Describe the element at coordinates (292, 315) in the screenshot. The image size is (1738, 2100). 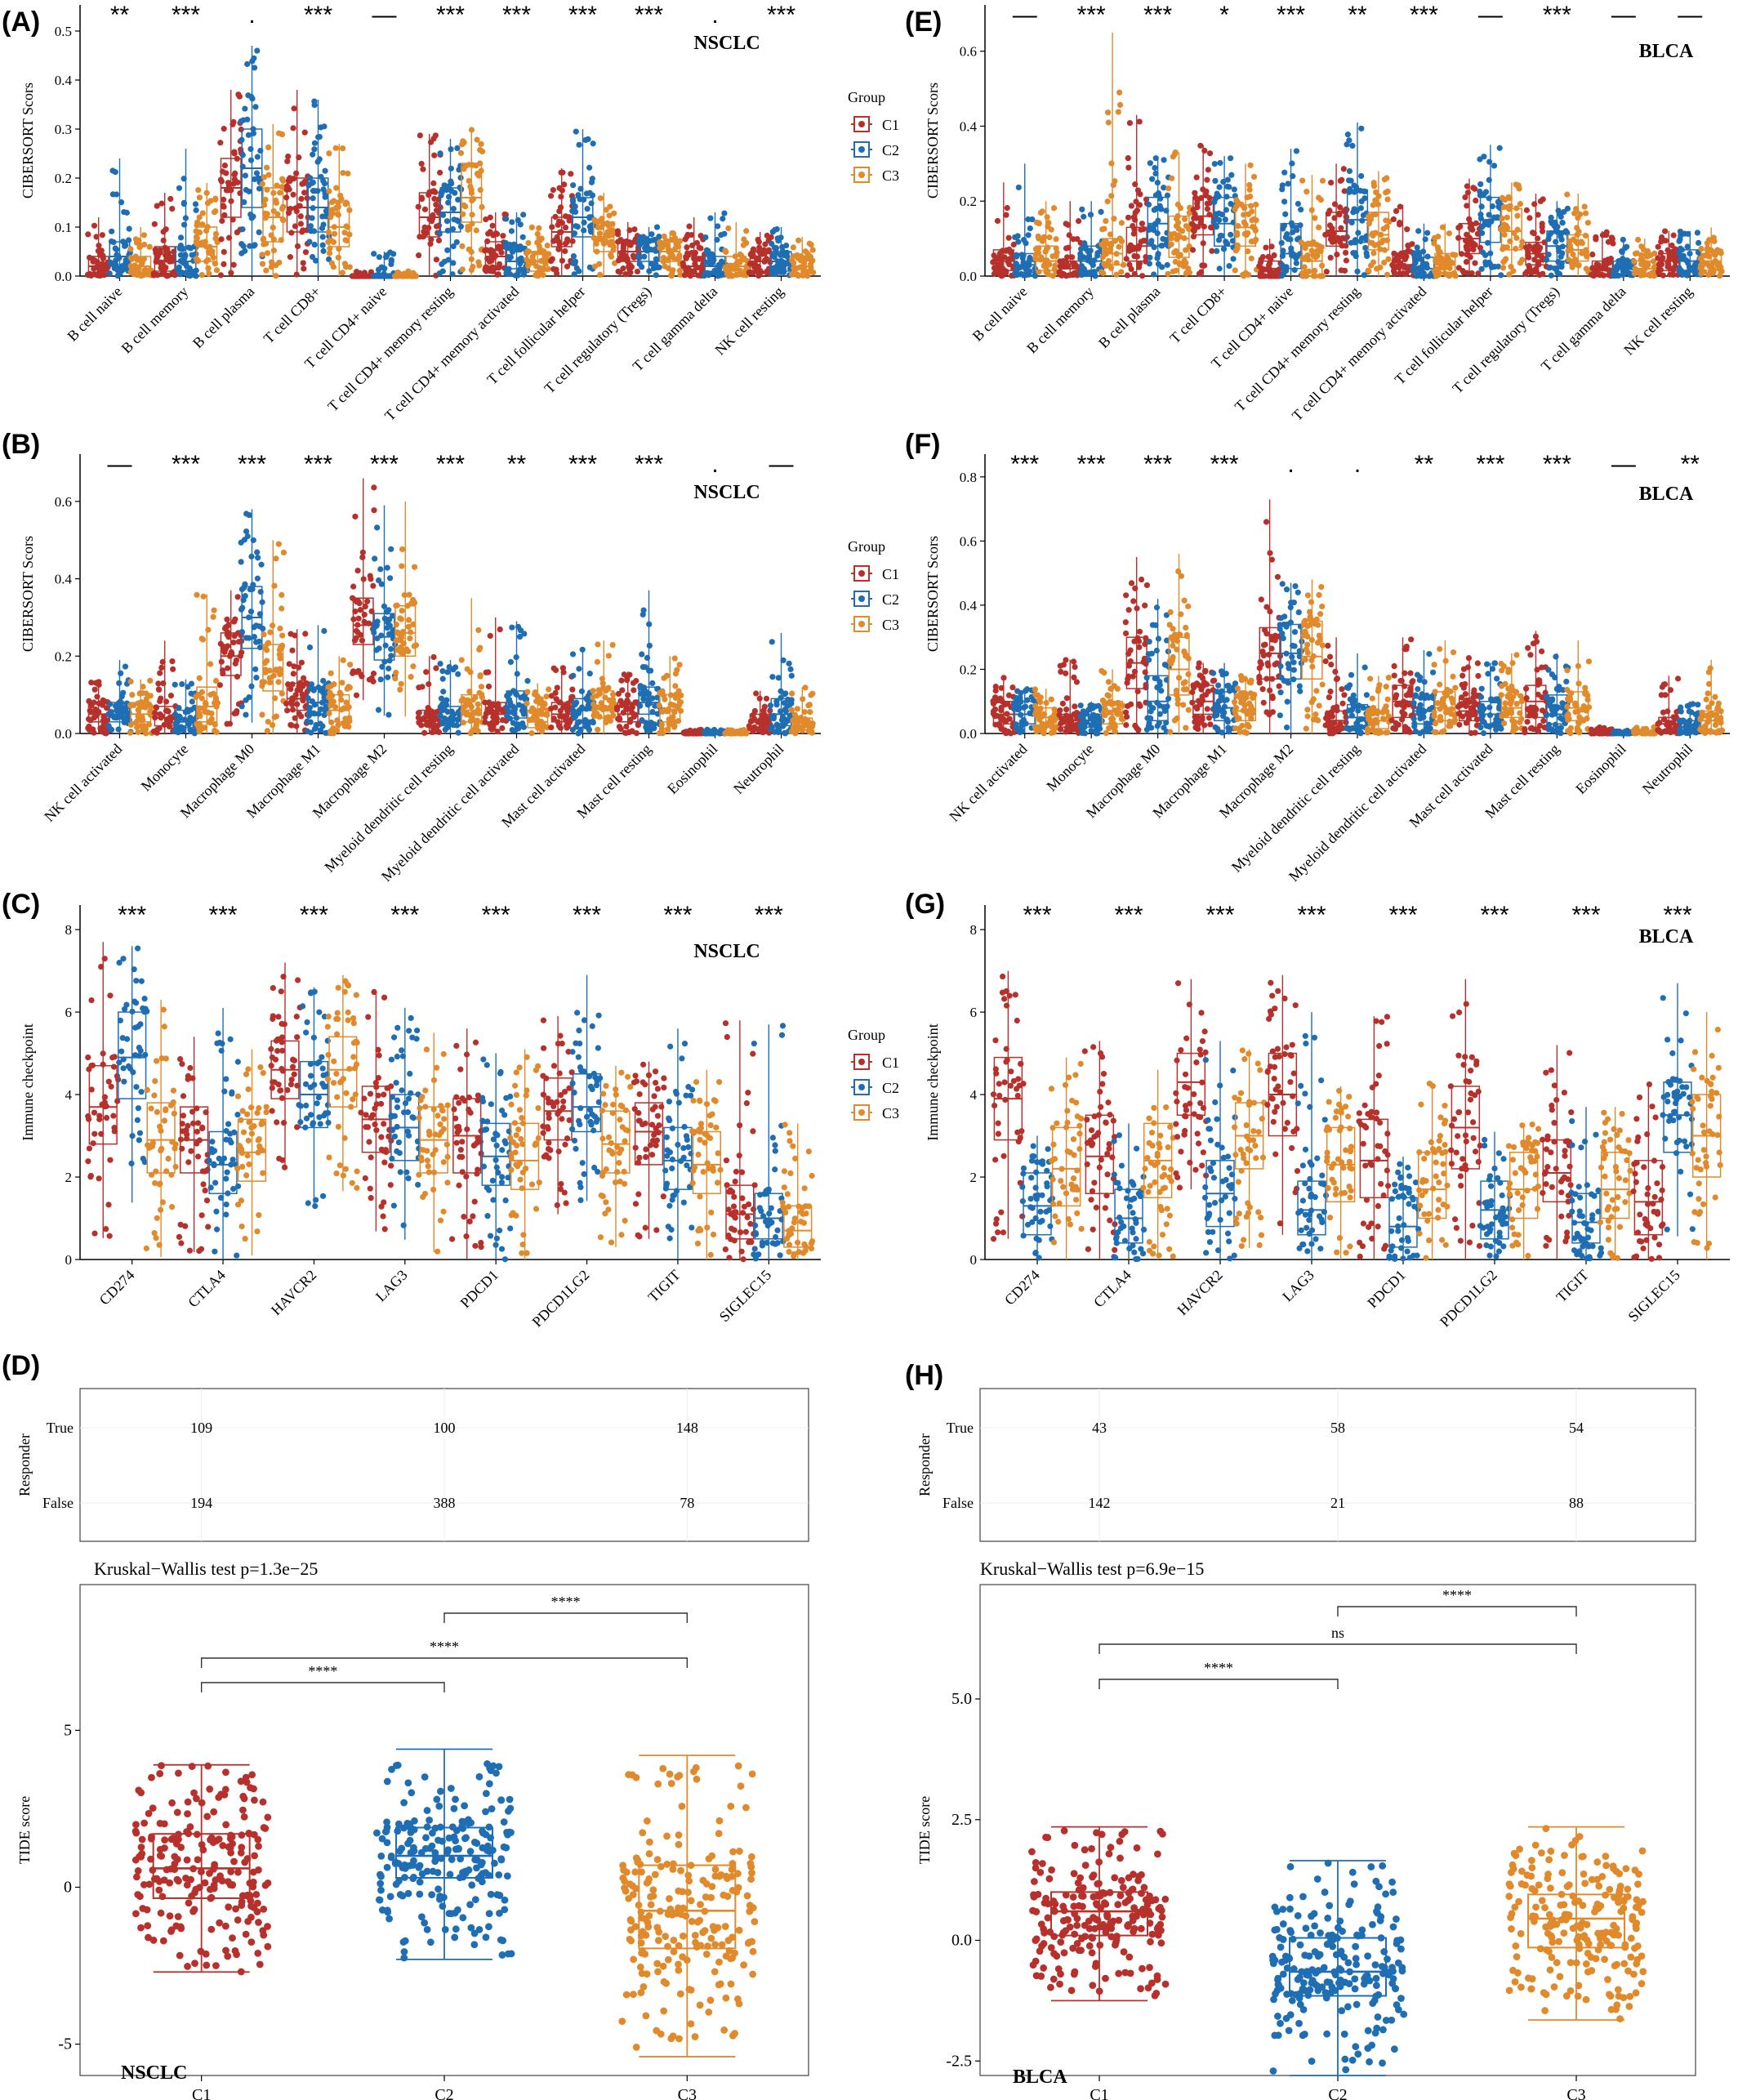
I see `x-tick-label: T cell CD8+` at that location.